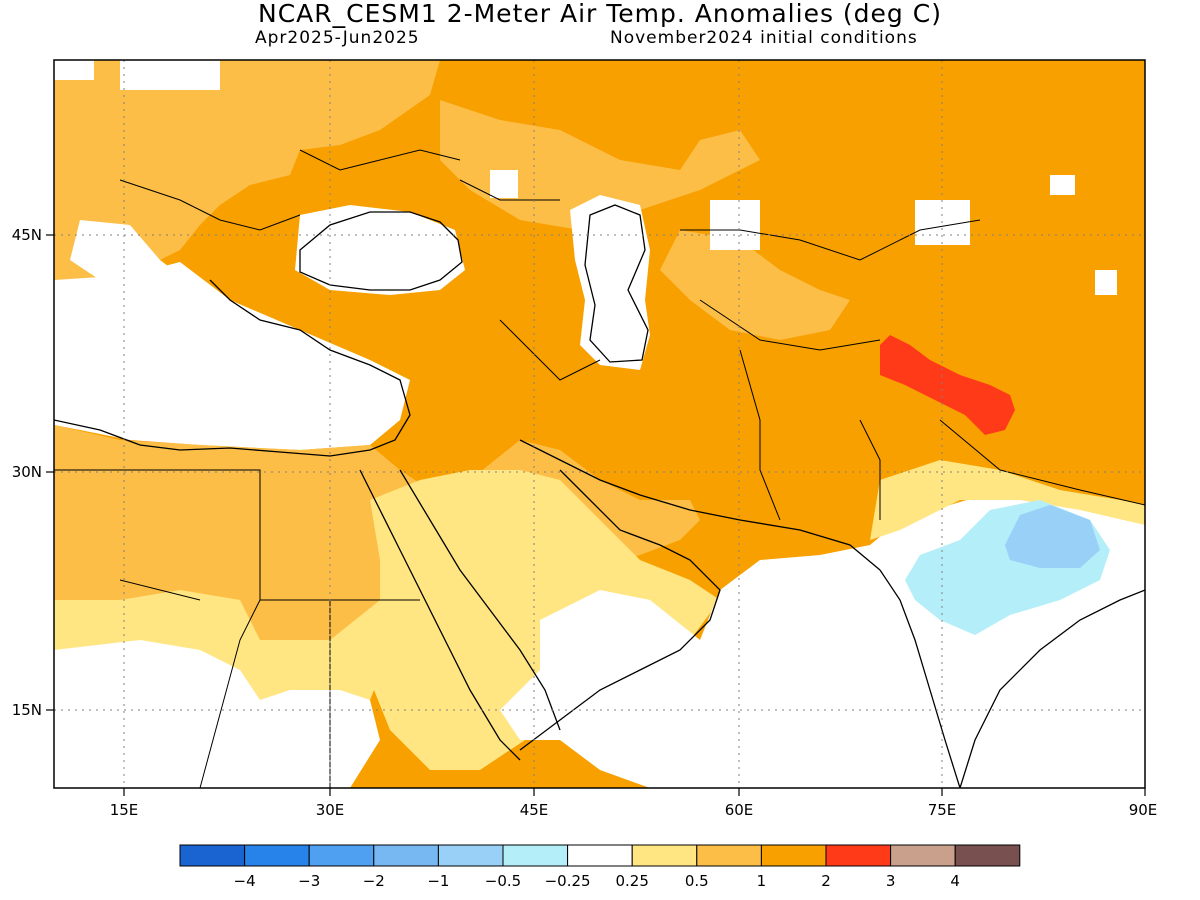 The width and height of the screenshot is (1200, 900). What do you see at coordinates (764, 38) in the screenshot?
I see `initial-conditions: November2024 initial conditions` at bounding box center [764, 38].